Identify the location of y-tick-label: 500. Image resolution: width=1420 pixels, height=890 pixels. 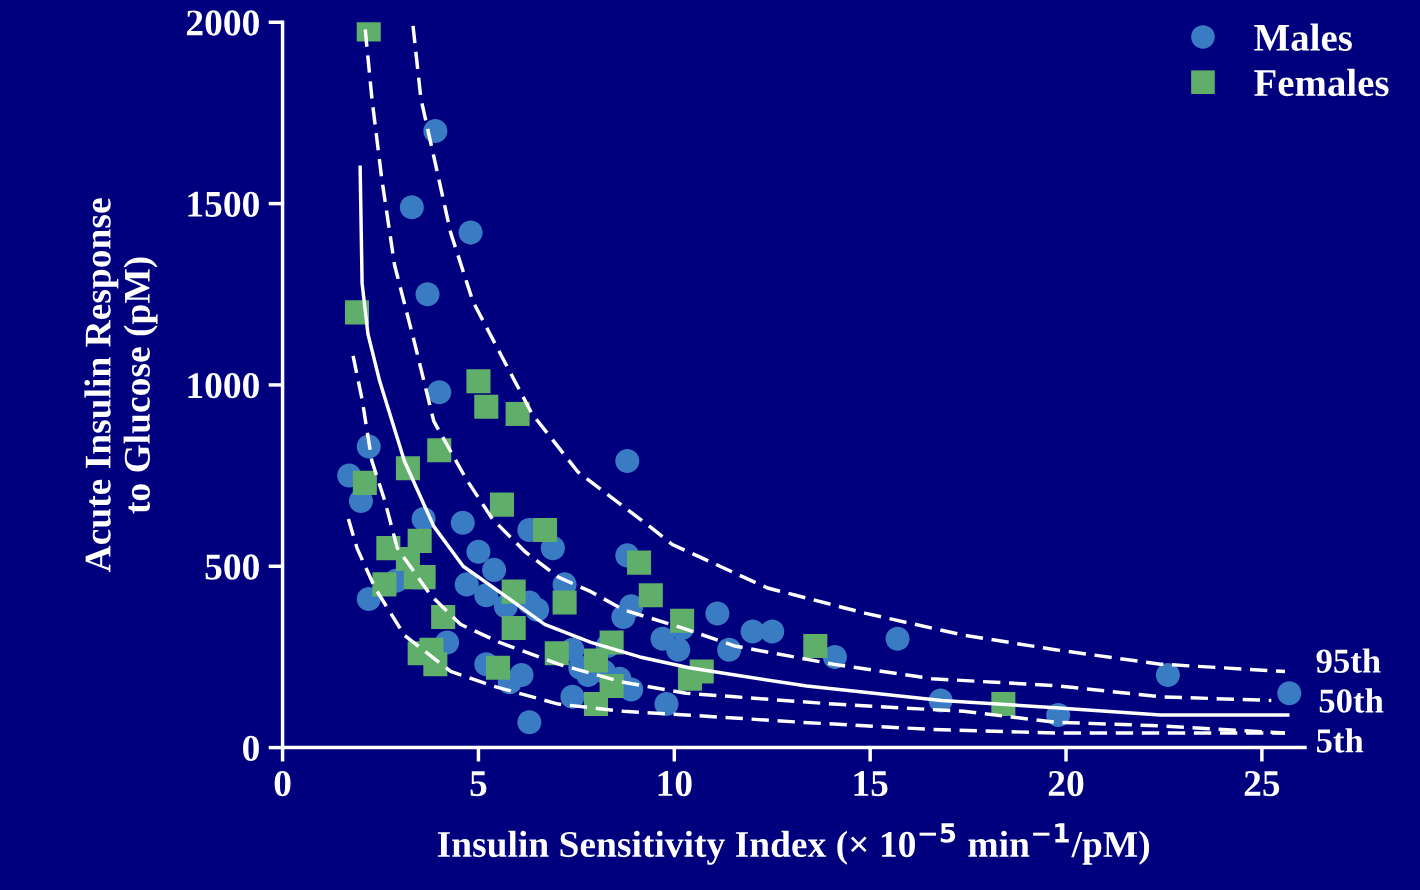
(232, 567).